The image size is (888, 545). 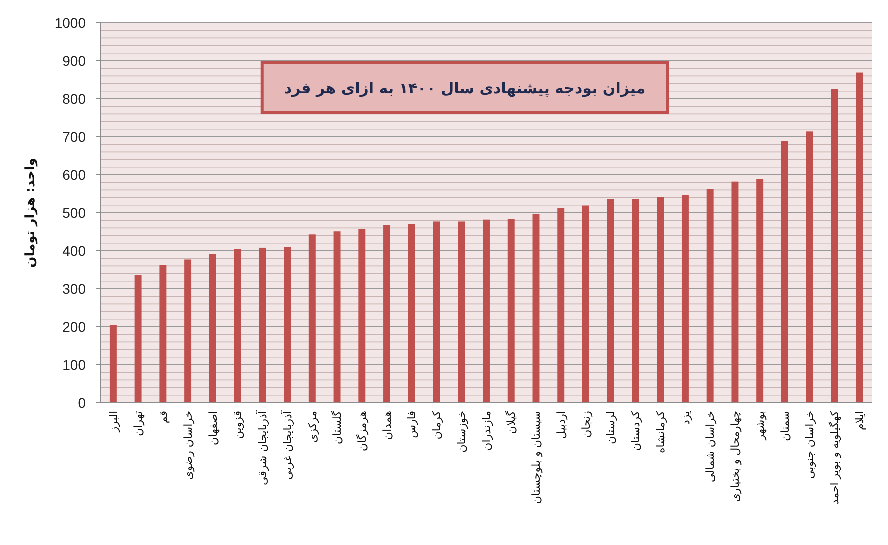 What do you see at coordinates (711, 447) in the screenshot?
I see `x-tick-label: خراسان شمالی` at bounding box center [711, 447].